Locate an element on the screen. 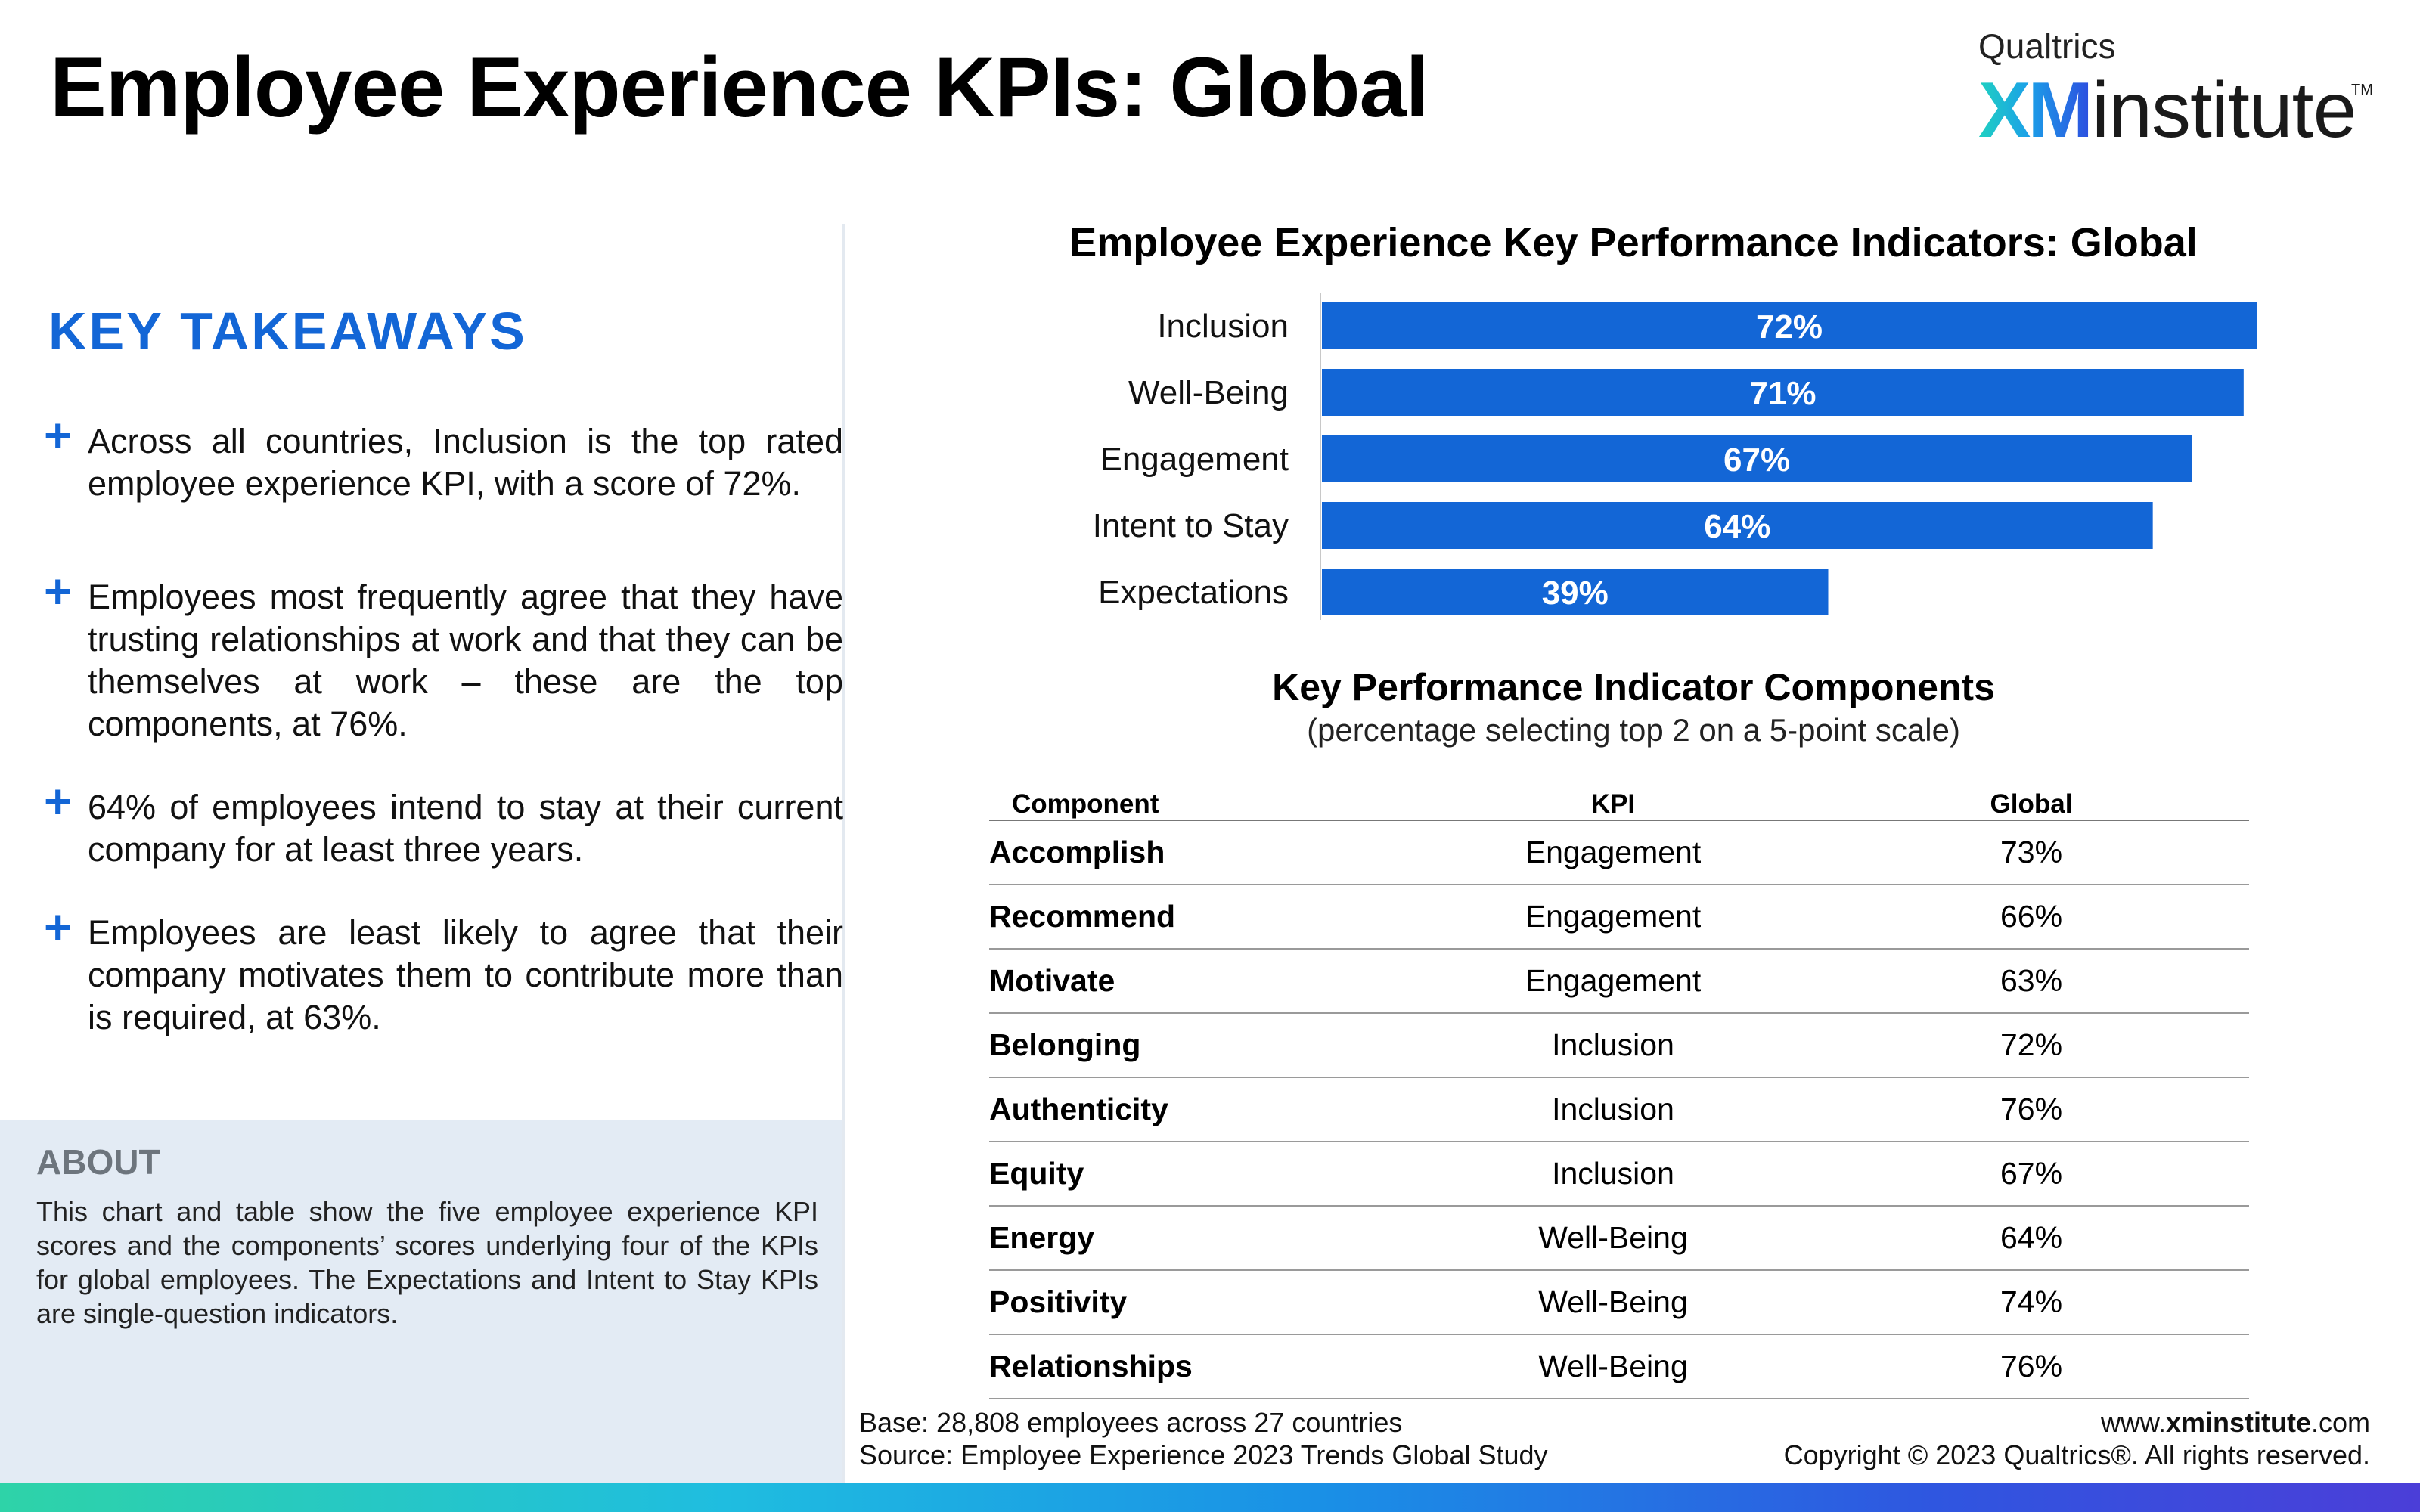  table-row: Recommend Engagement 66% is located at coordinates (1619, 917).